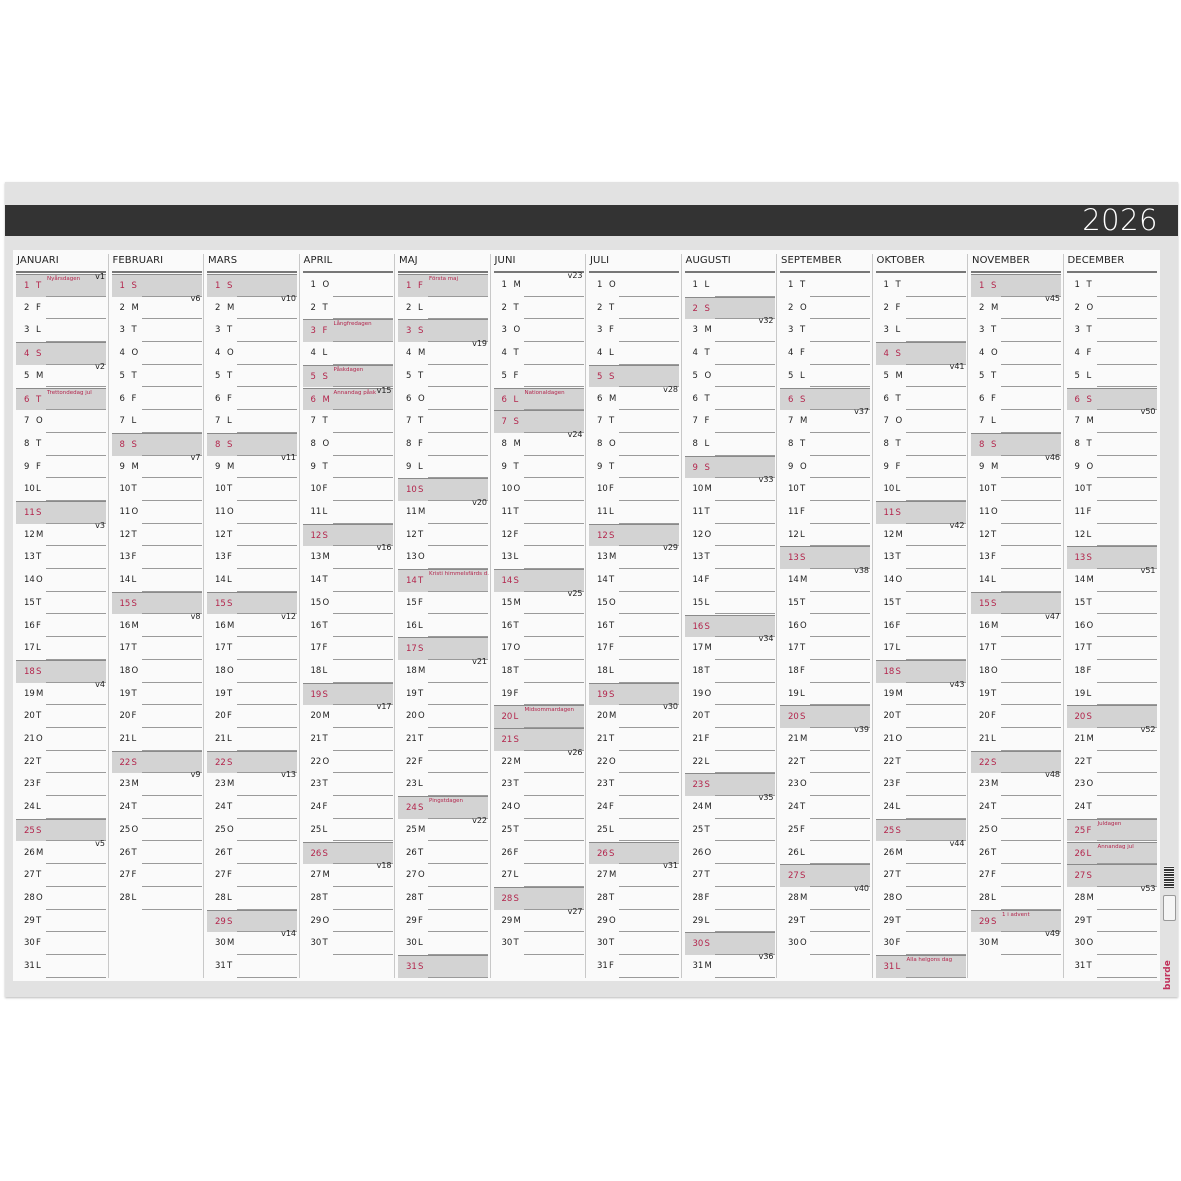 The width and height of the screenshot is (1181, 1181). Describe the element at coordinates (539, 830) in the screenshot. I see `day-row: 25 T` at that location.